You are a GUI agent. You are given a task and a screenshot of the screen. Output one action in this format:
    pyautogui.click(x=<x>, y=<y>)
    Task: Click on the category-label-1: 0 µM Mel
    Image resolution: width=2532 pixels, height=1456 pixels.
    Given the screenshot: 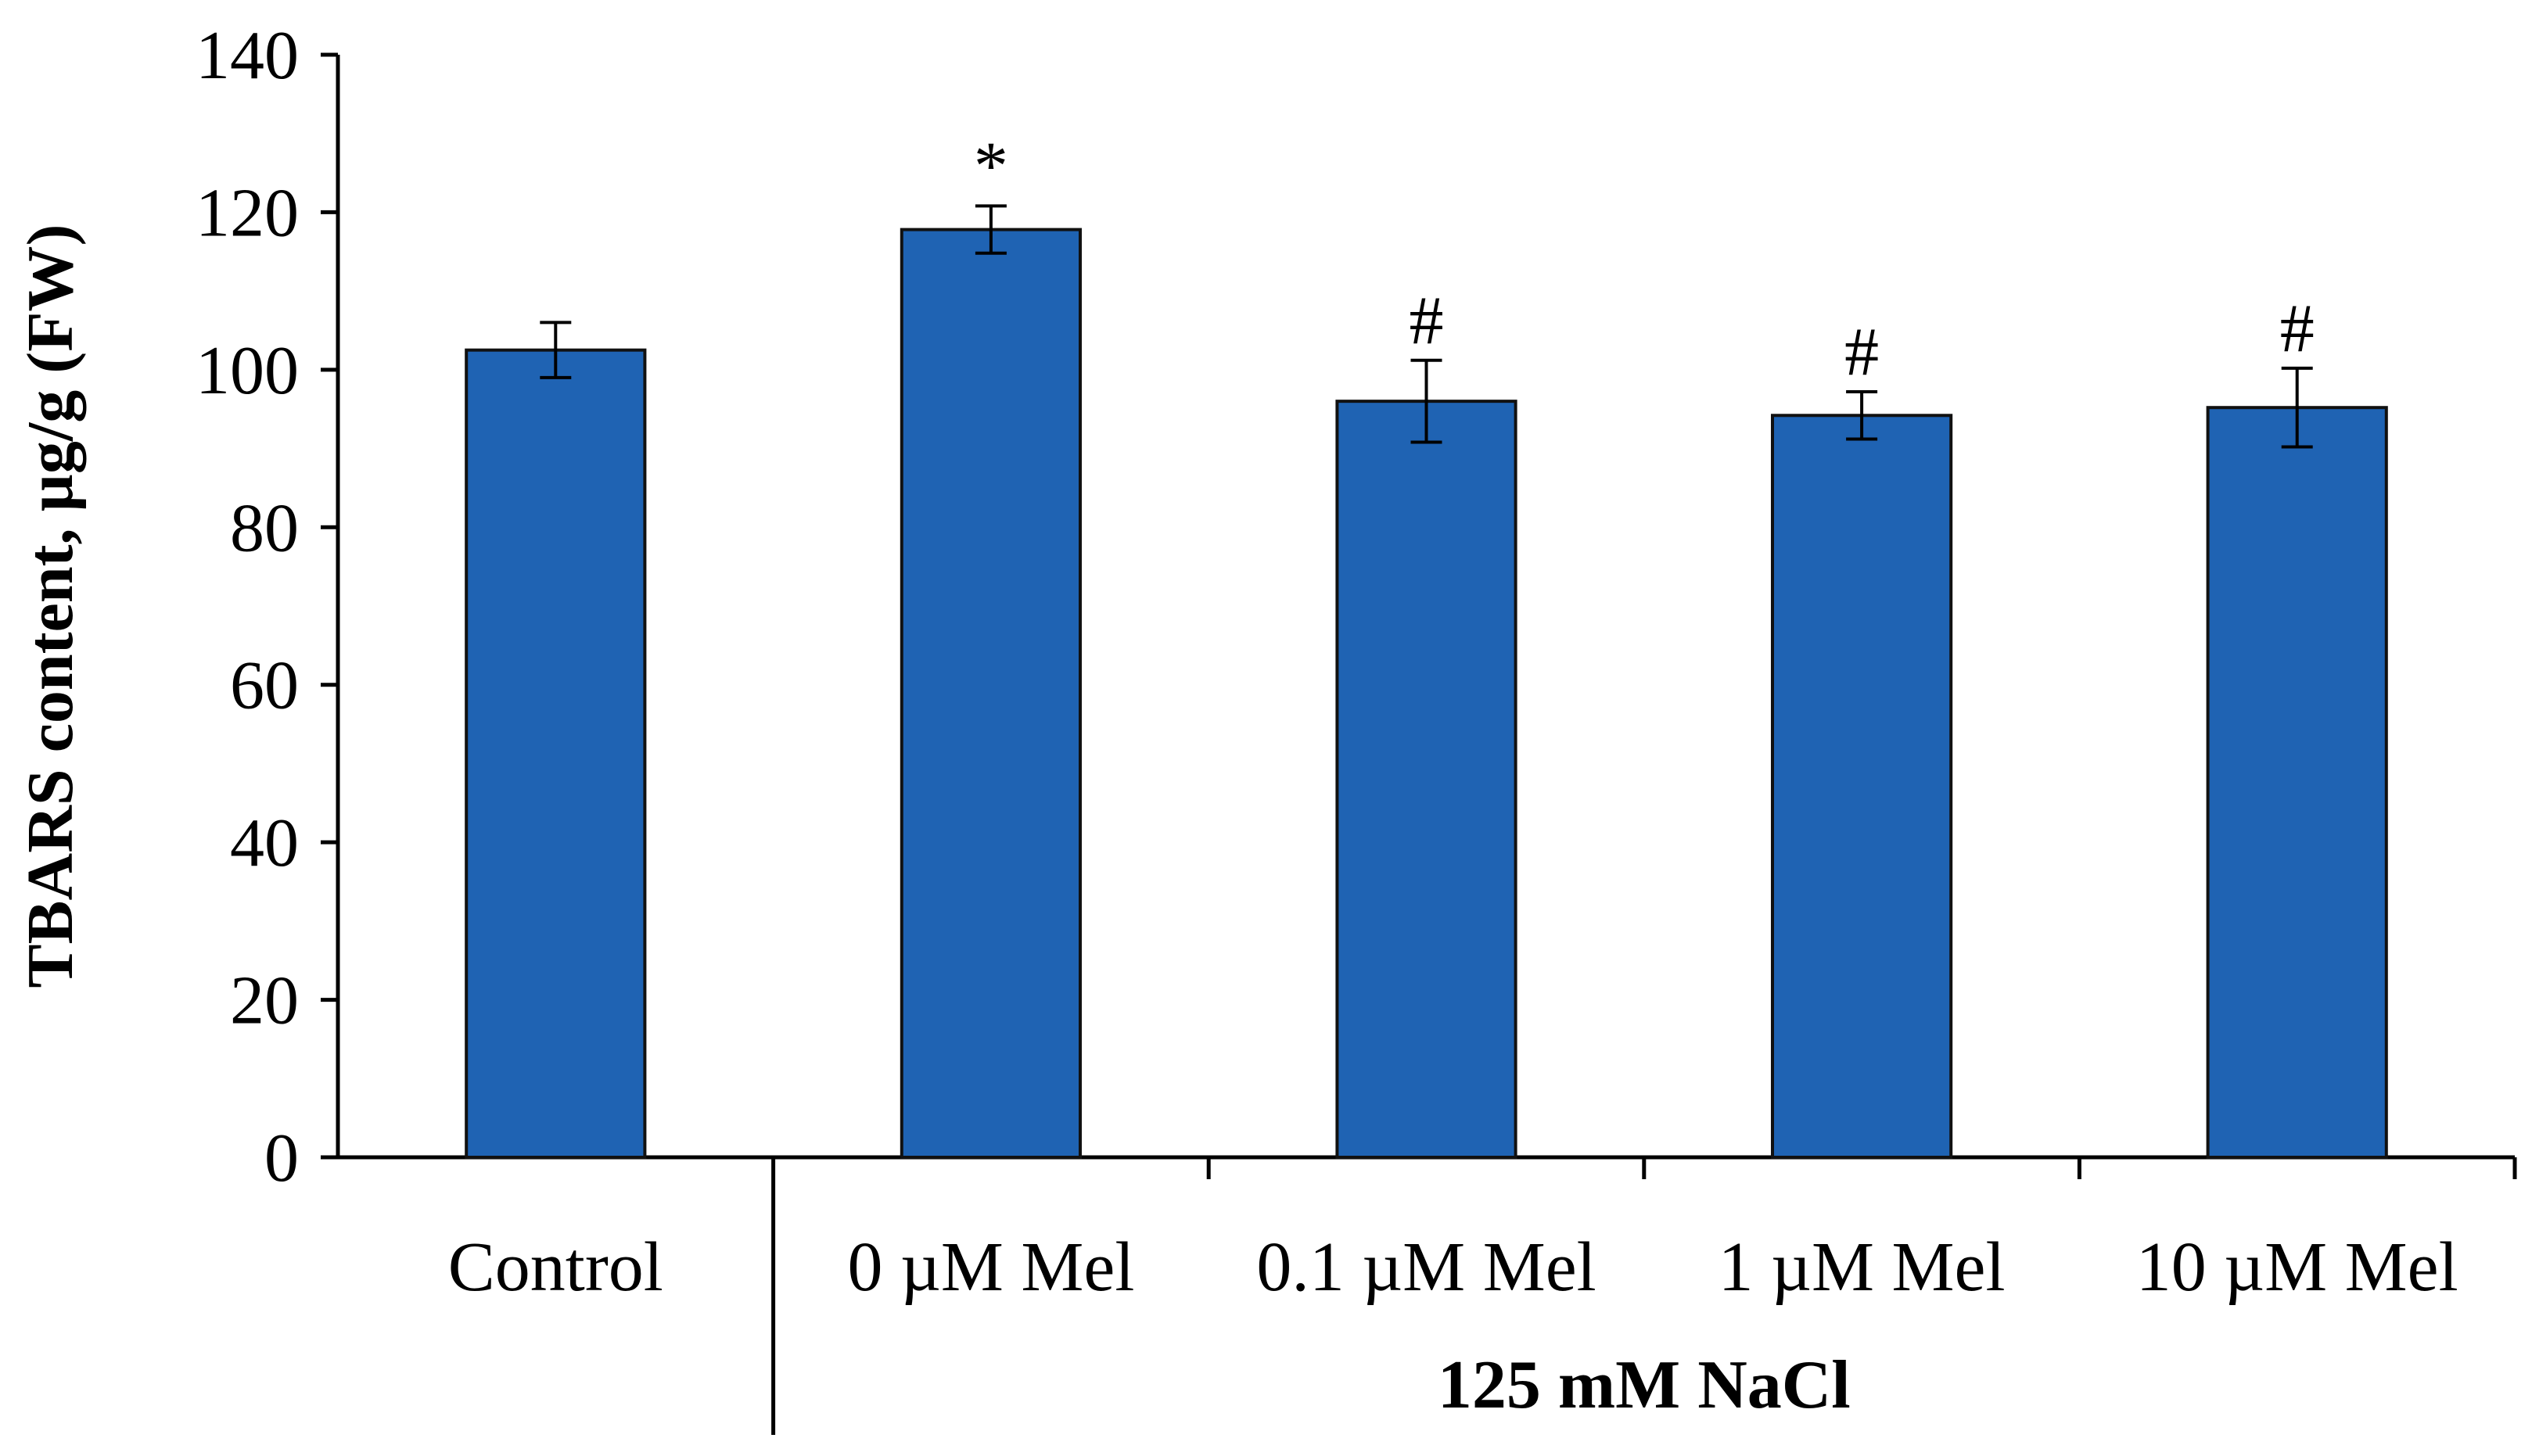 What is the action you would take?
    pyautogui.click(x=991, y=1267)
    